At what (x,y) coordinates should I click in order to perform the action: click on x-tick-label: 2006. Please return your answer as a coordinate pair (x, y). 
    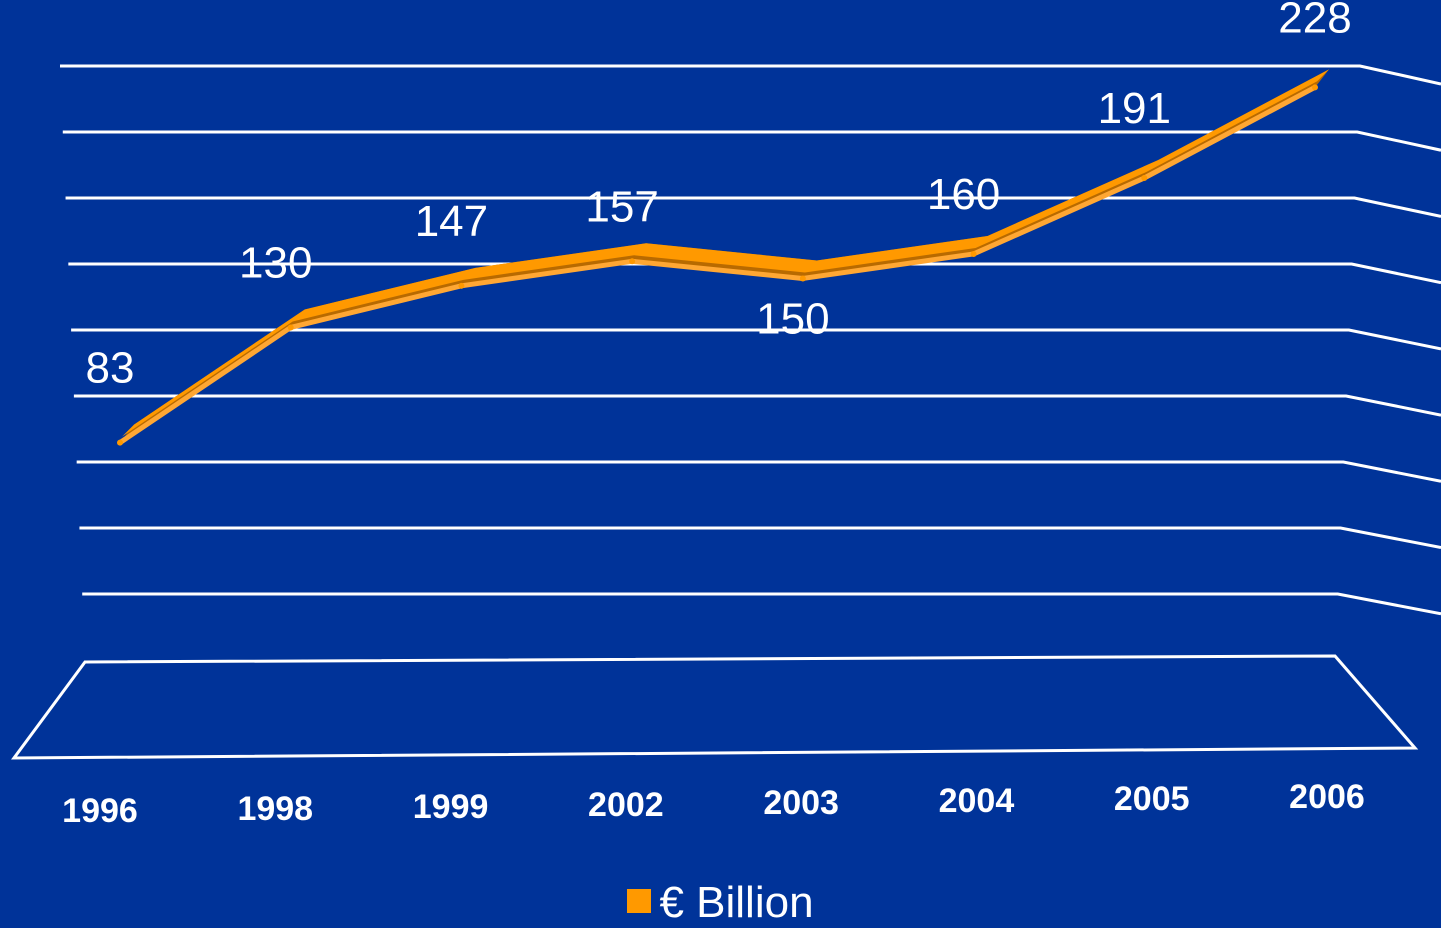
    Looking at the image, I should click on (1327, 797).